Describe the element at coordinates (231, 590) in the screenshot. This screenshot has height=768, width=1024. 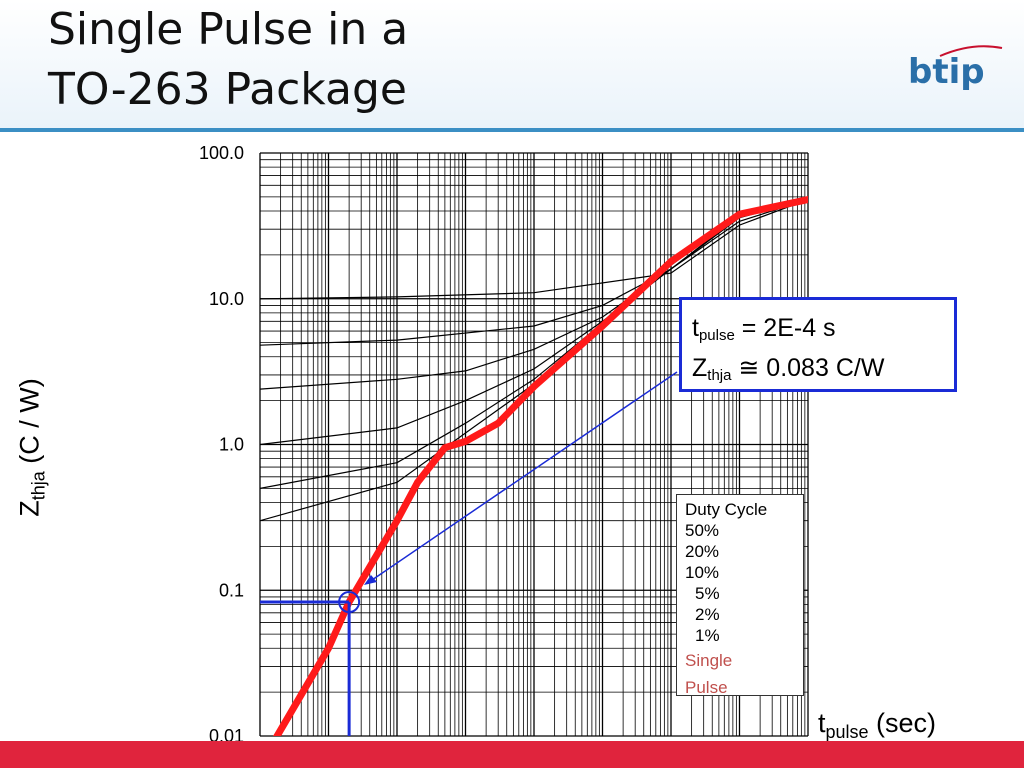
I see `y-tick-label: 0.1` at that location.